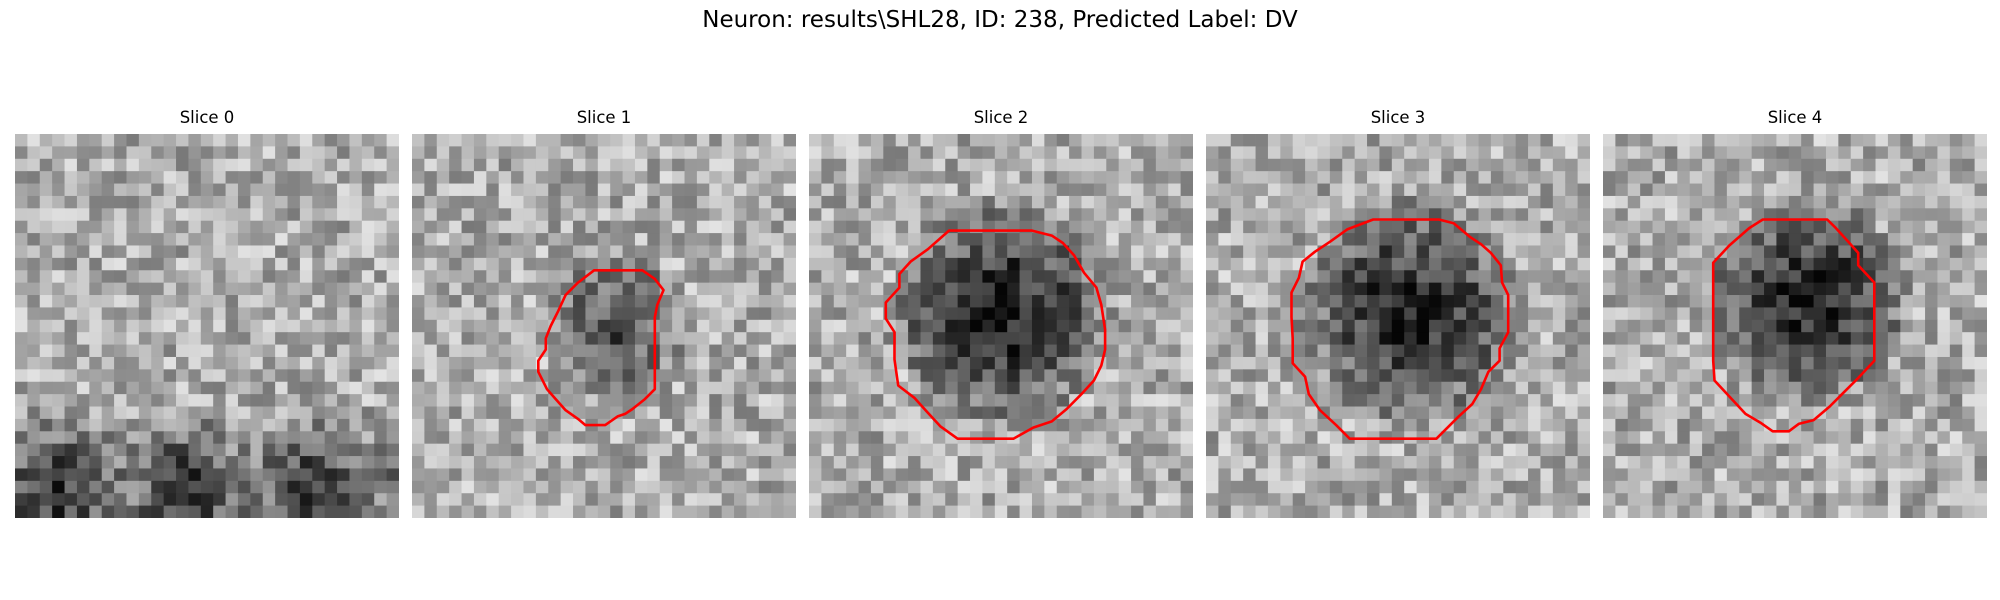 This screenshot has width=2000, height=600. What do you see at coordinates (604, 117) in the screenshot?
I see `slice-title: Slice 1` at bounding box center [604, 117].